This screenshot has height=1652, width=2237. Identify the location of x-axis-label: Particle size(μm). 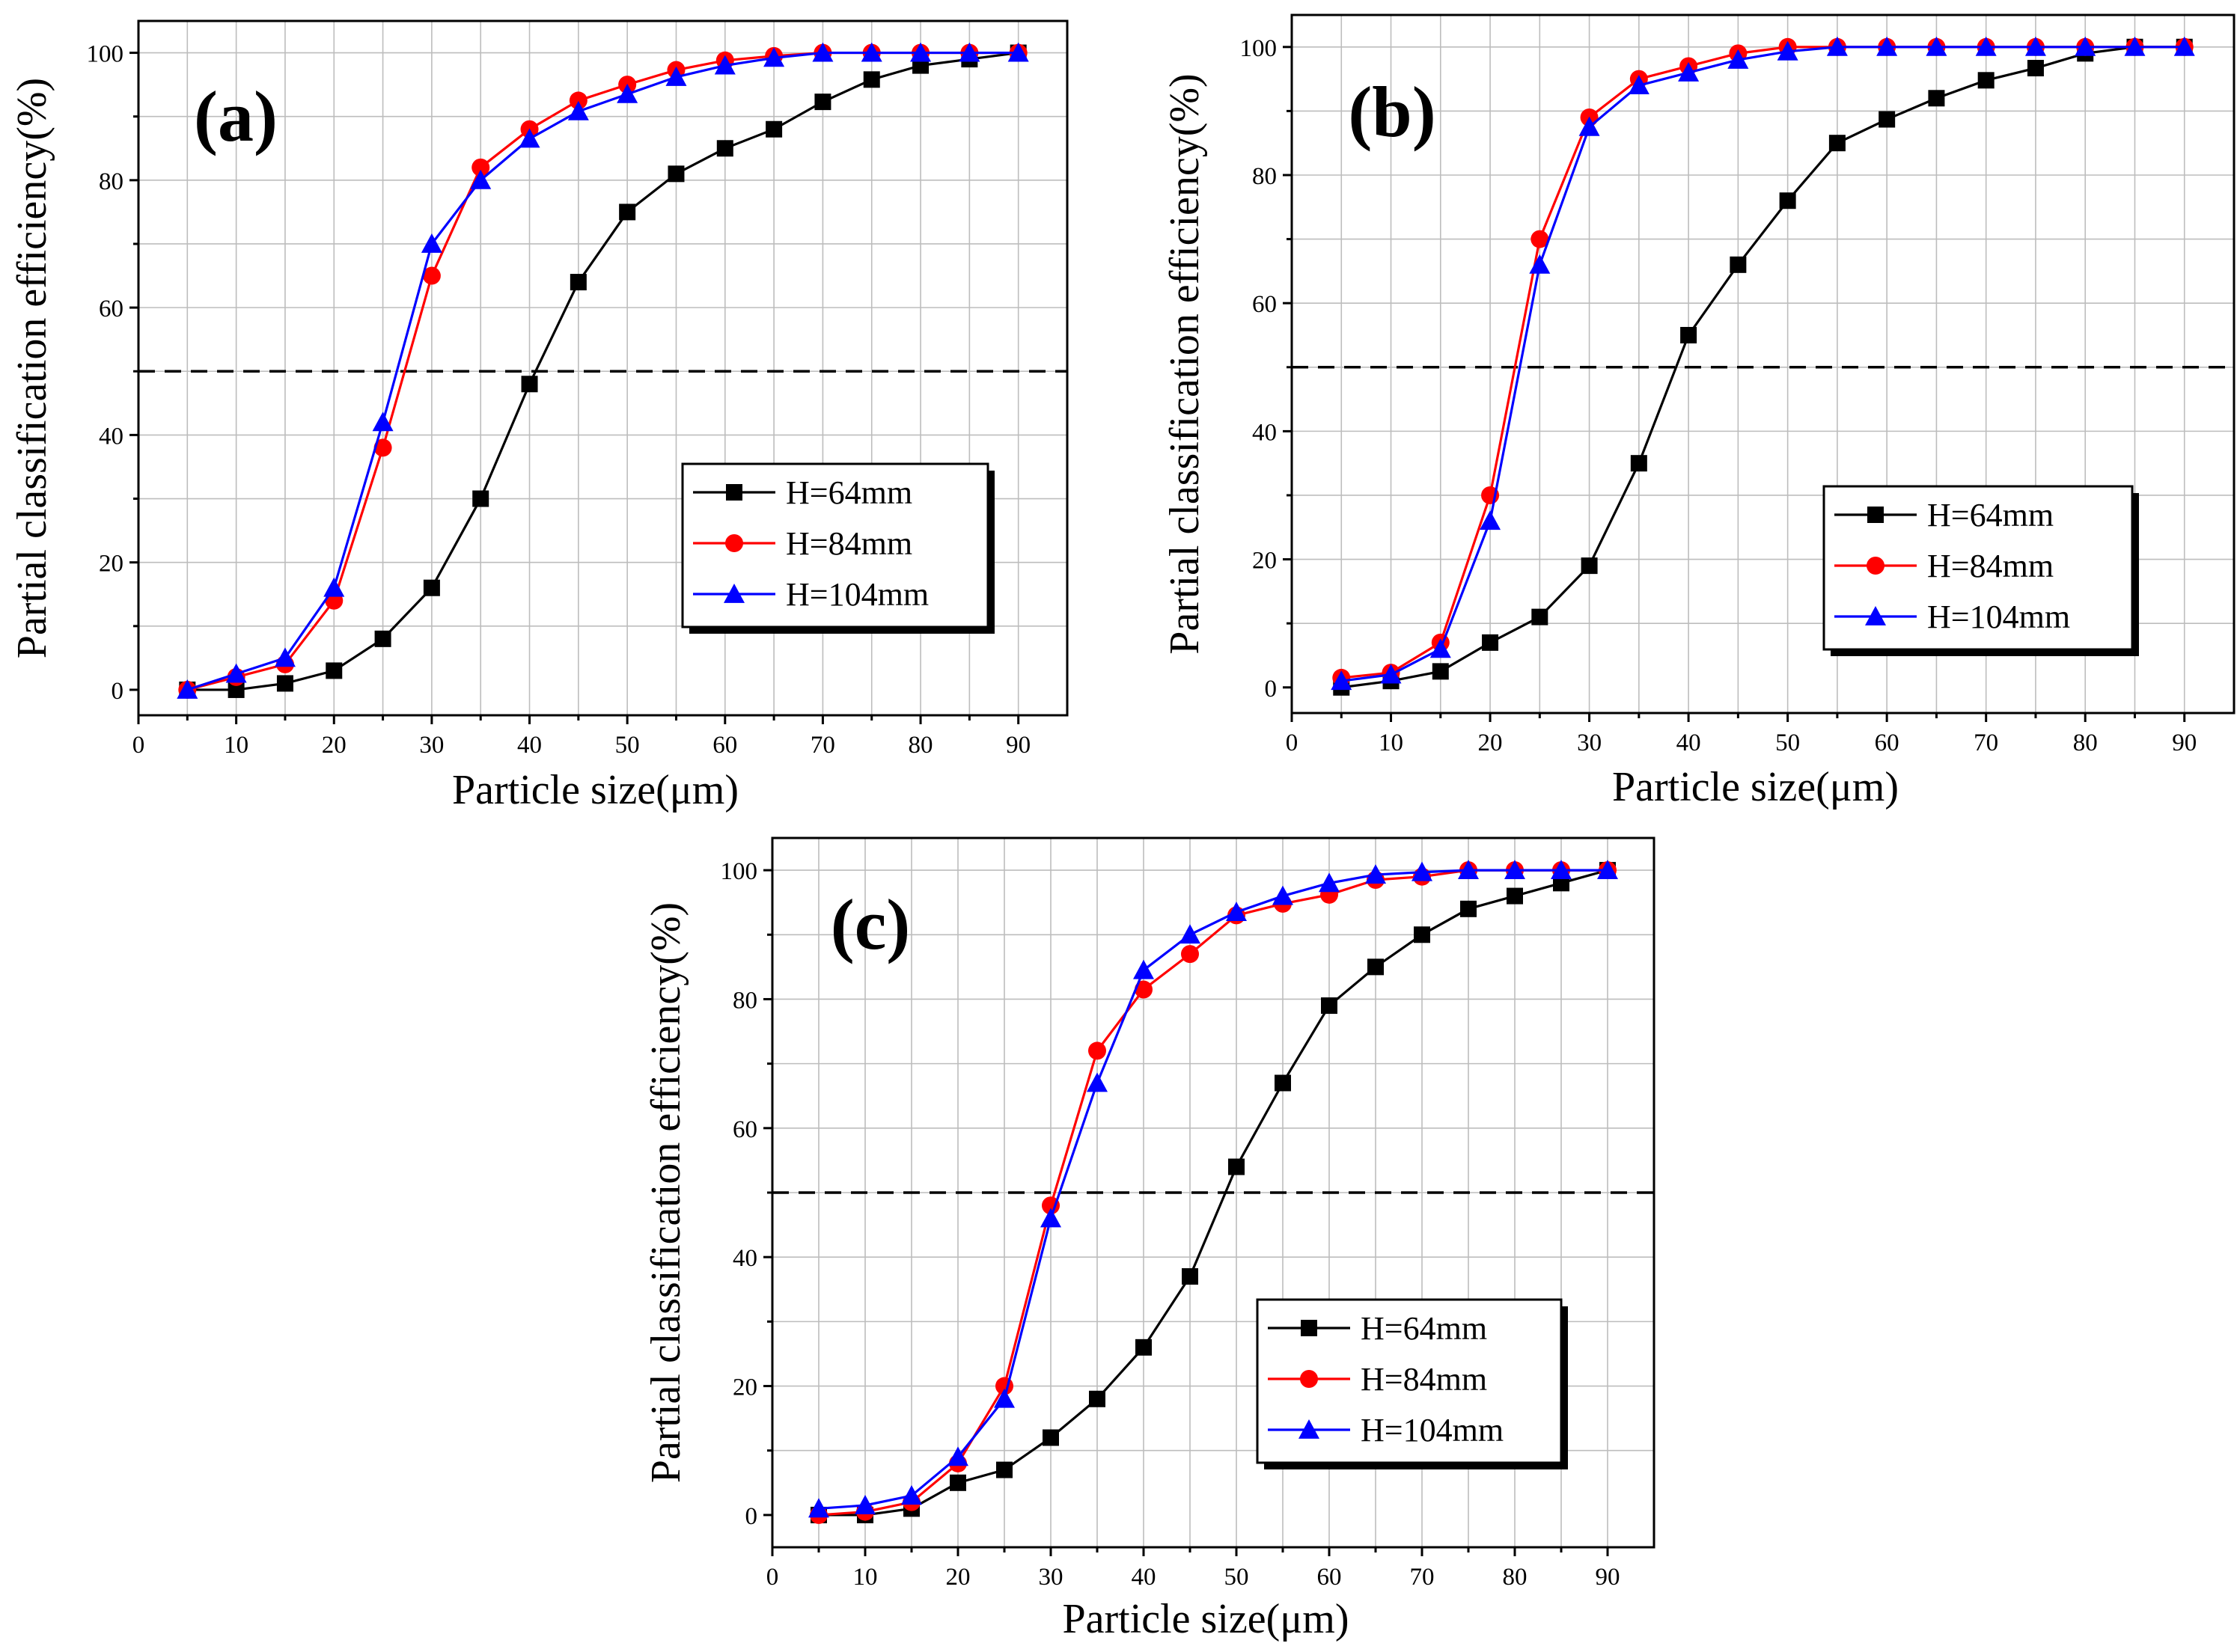
(596, 790).